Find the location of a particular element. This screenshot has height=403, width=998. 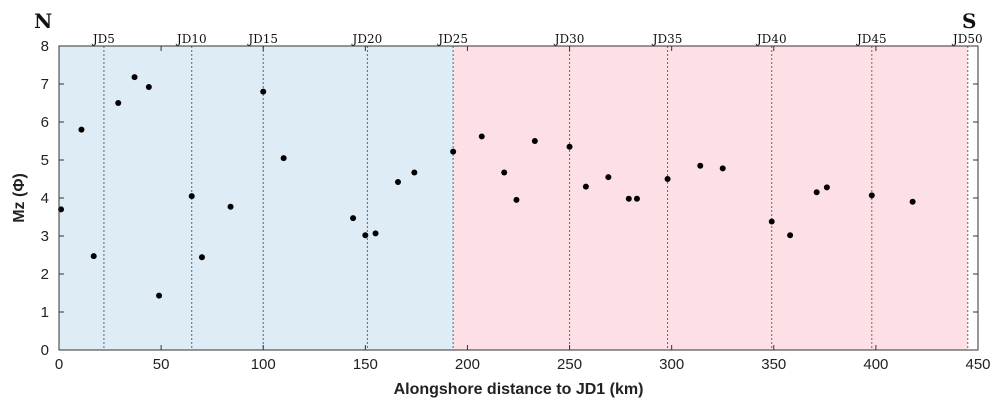

x-axis-title: Alongshore distance to JD1 (km) is located at coordinates (519, 389).